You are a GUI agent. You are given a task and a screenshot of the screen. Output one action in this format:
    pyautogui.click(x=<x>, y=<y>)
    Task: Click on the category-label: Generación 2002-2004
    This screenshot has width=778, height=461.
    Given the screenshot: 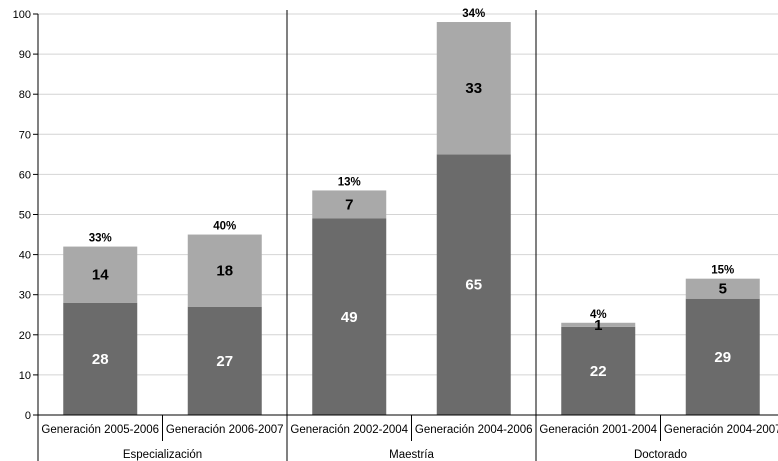 What is the action you would take?
    pyautogui.click(x=349, y=430)
    